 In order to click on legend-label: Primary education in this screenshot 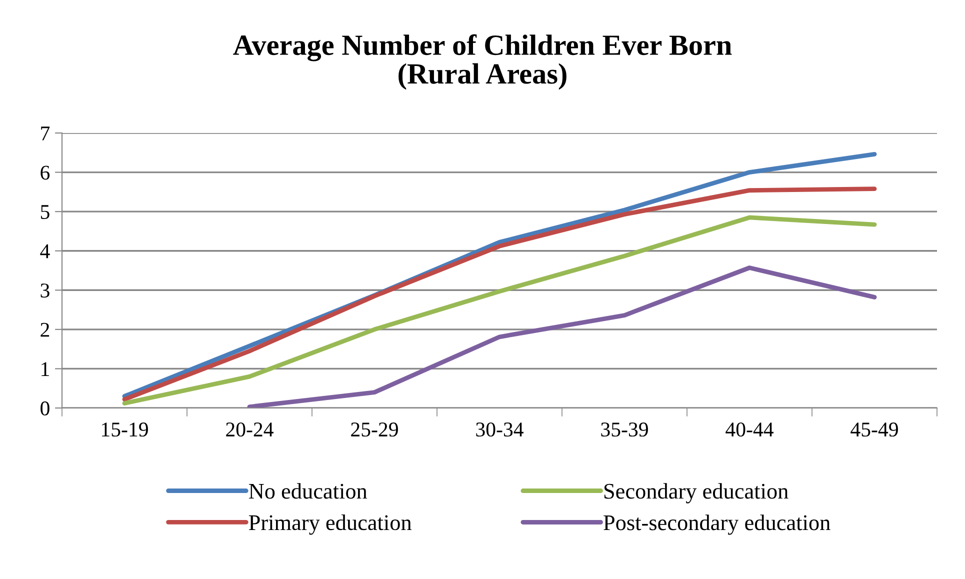, I will do `click(330, 524)`.